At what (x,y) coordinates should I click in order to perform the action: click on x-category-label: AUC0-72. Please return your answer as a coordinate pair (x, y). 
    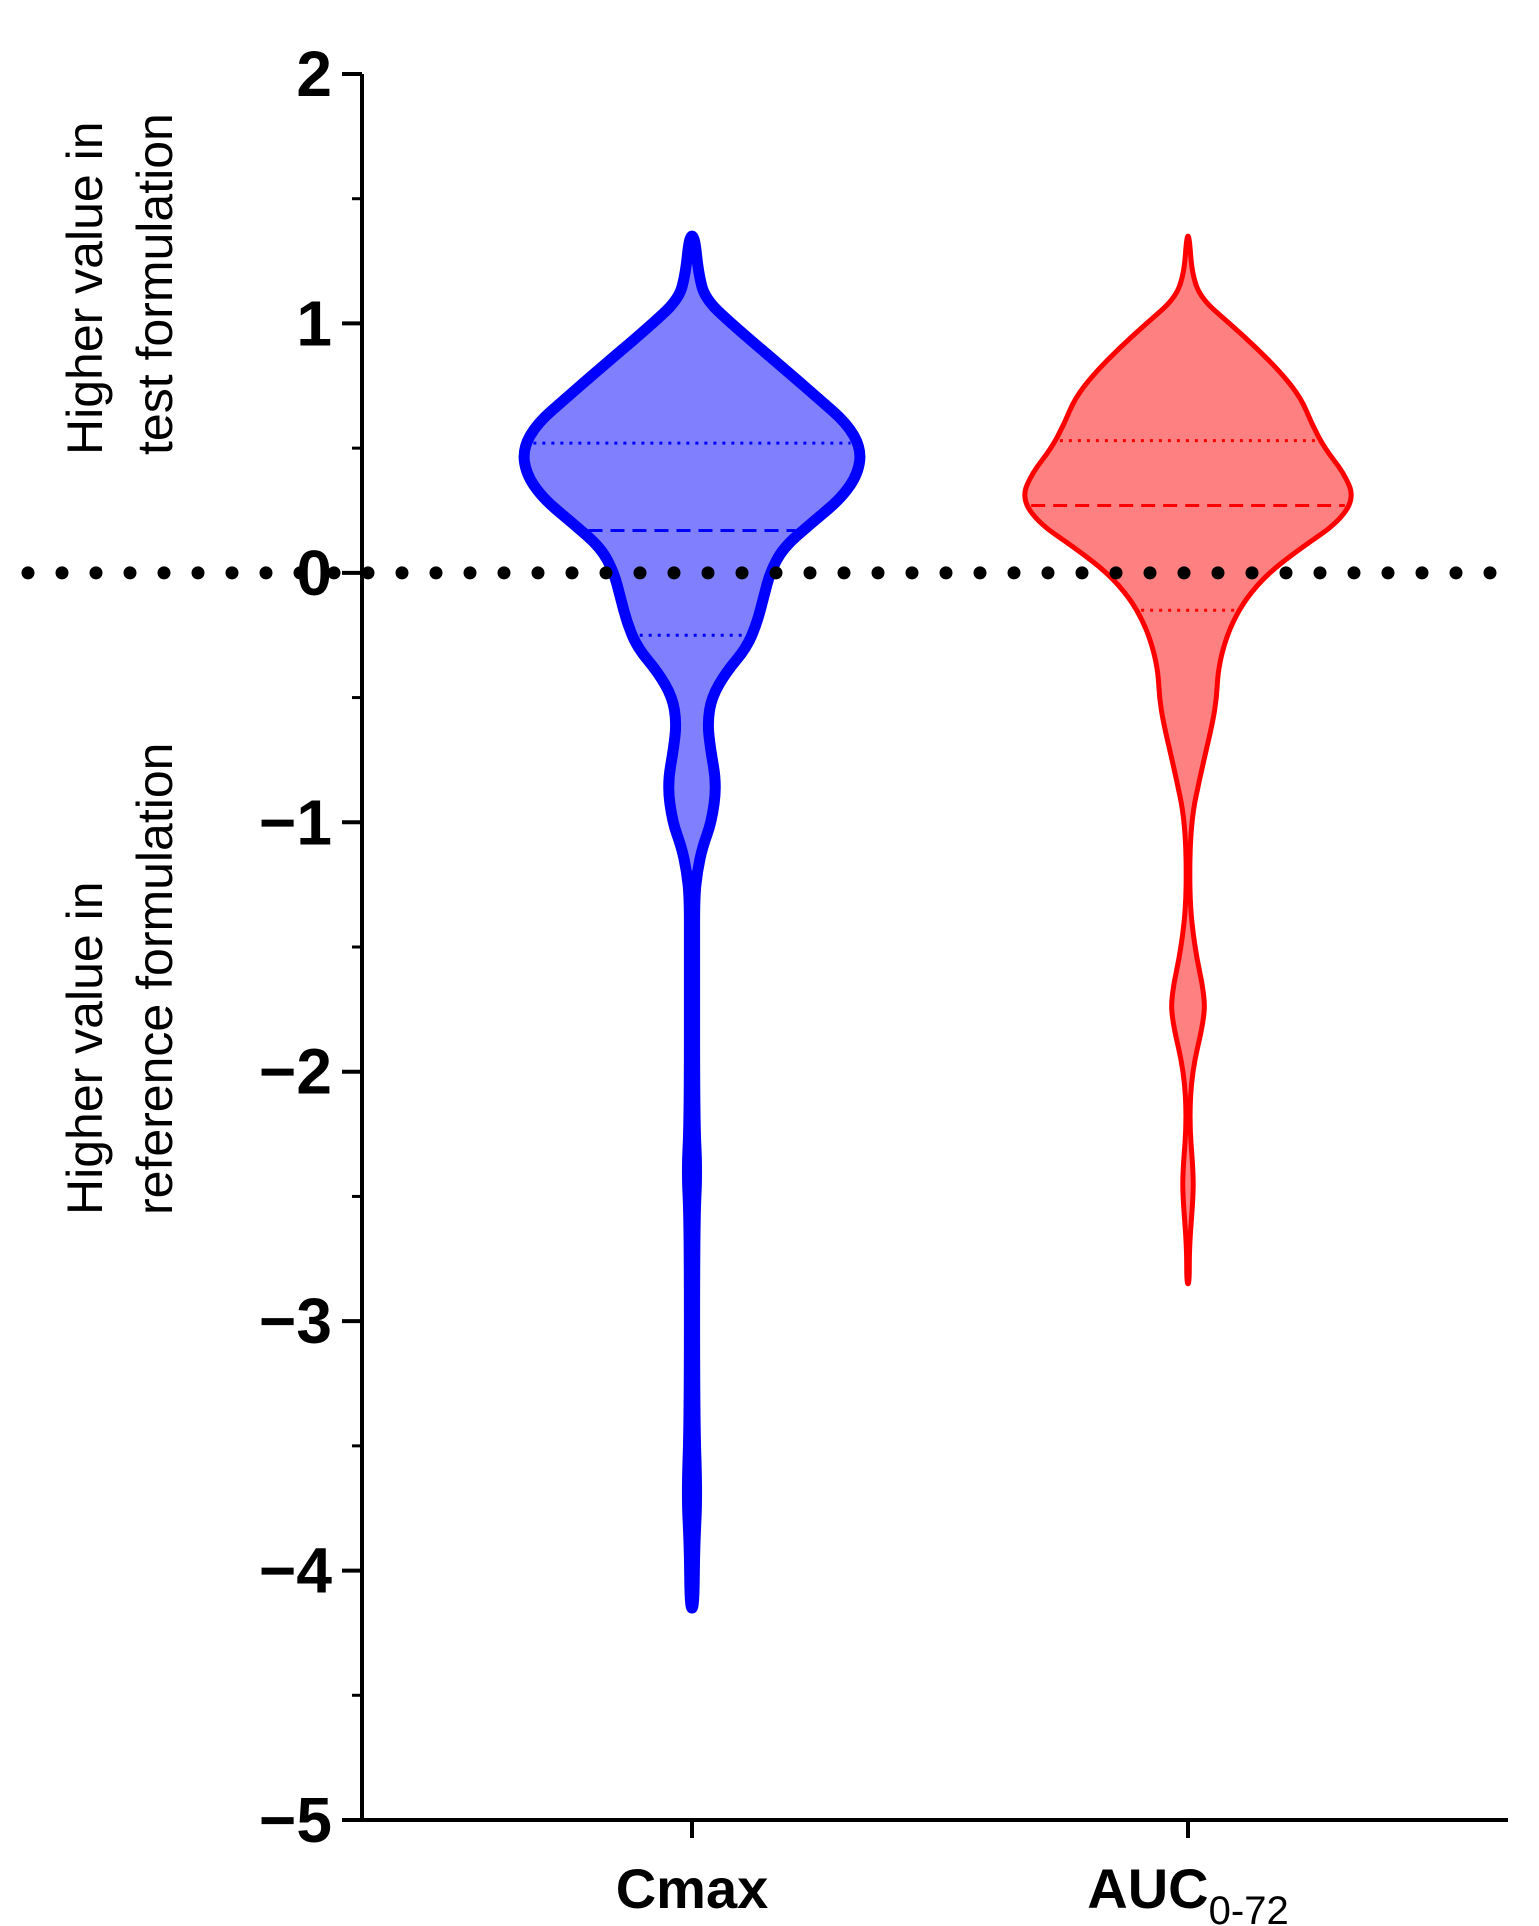
    Looking at the image, I should click on (1187, 1891).